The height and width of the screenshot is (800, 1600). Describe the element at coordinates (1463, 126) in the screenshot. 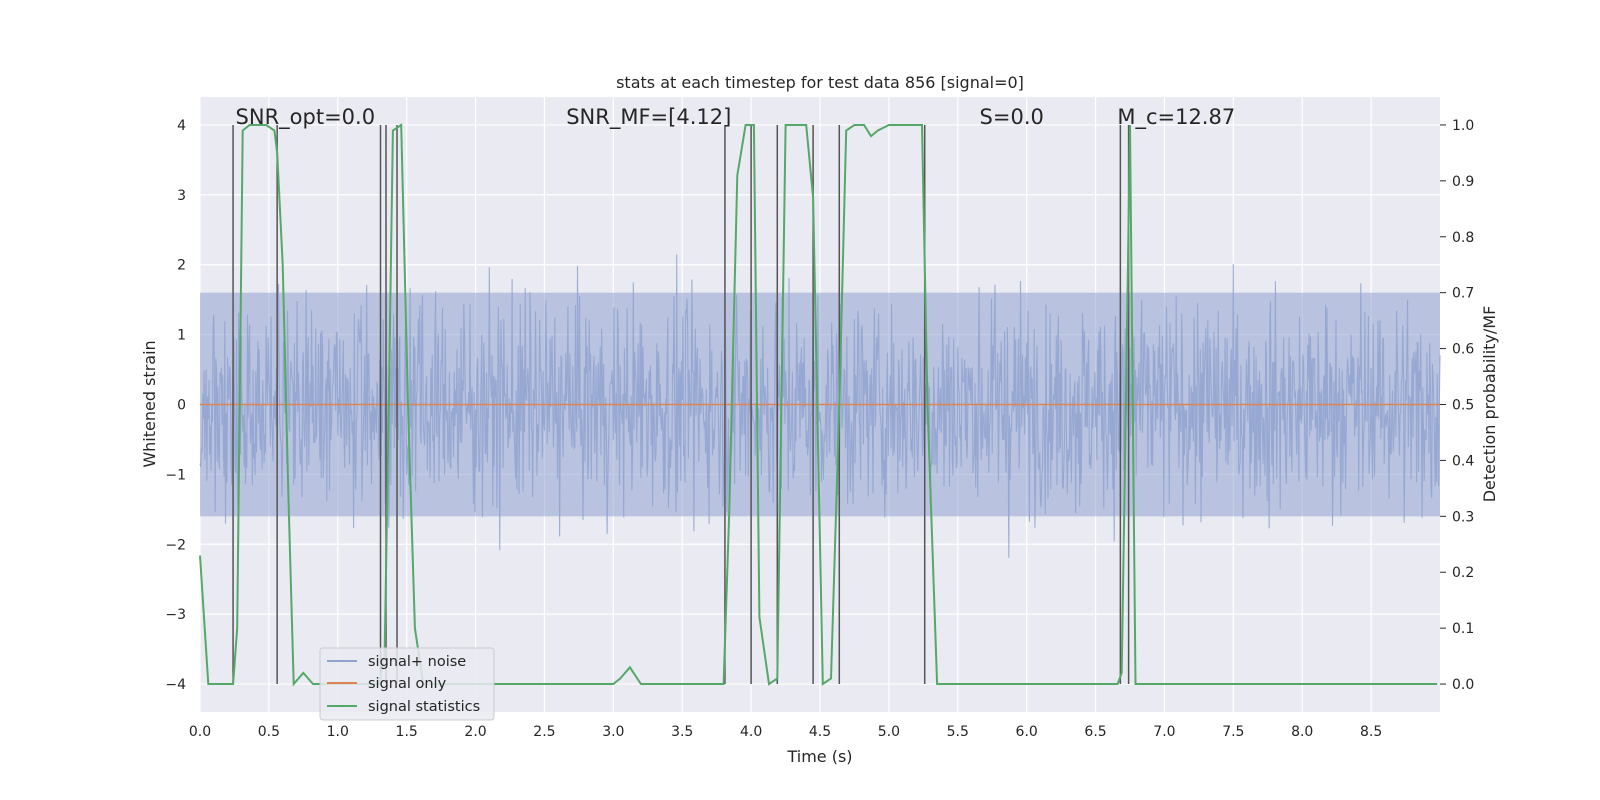

I see `y-right-tick-label: 1.0` at that location.